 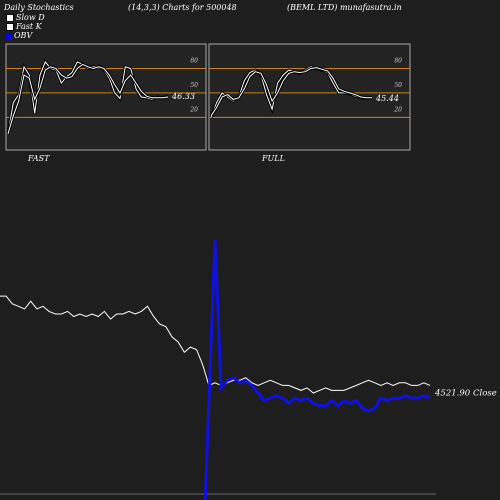 I want to click on legend-item-obv: OBV, so click(x=25, y=35).